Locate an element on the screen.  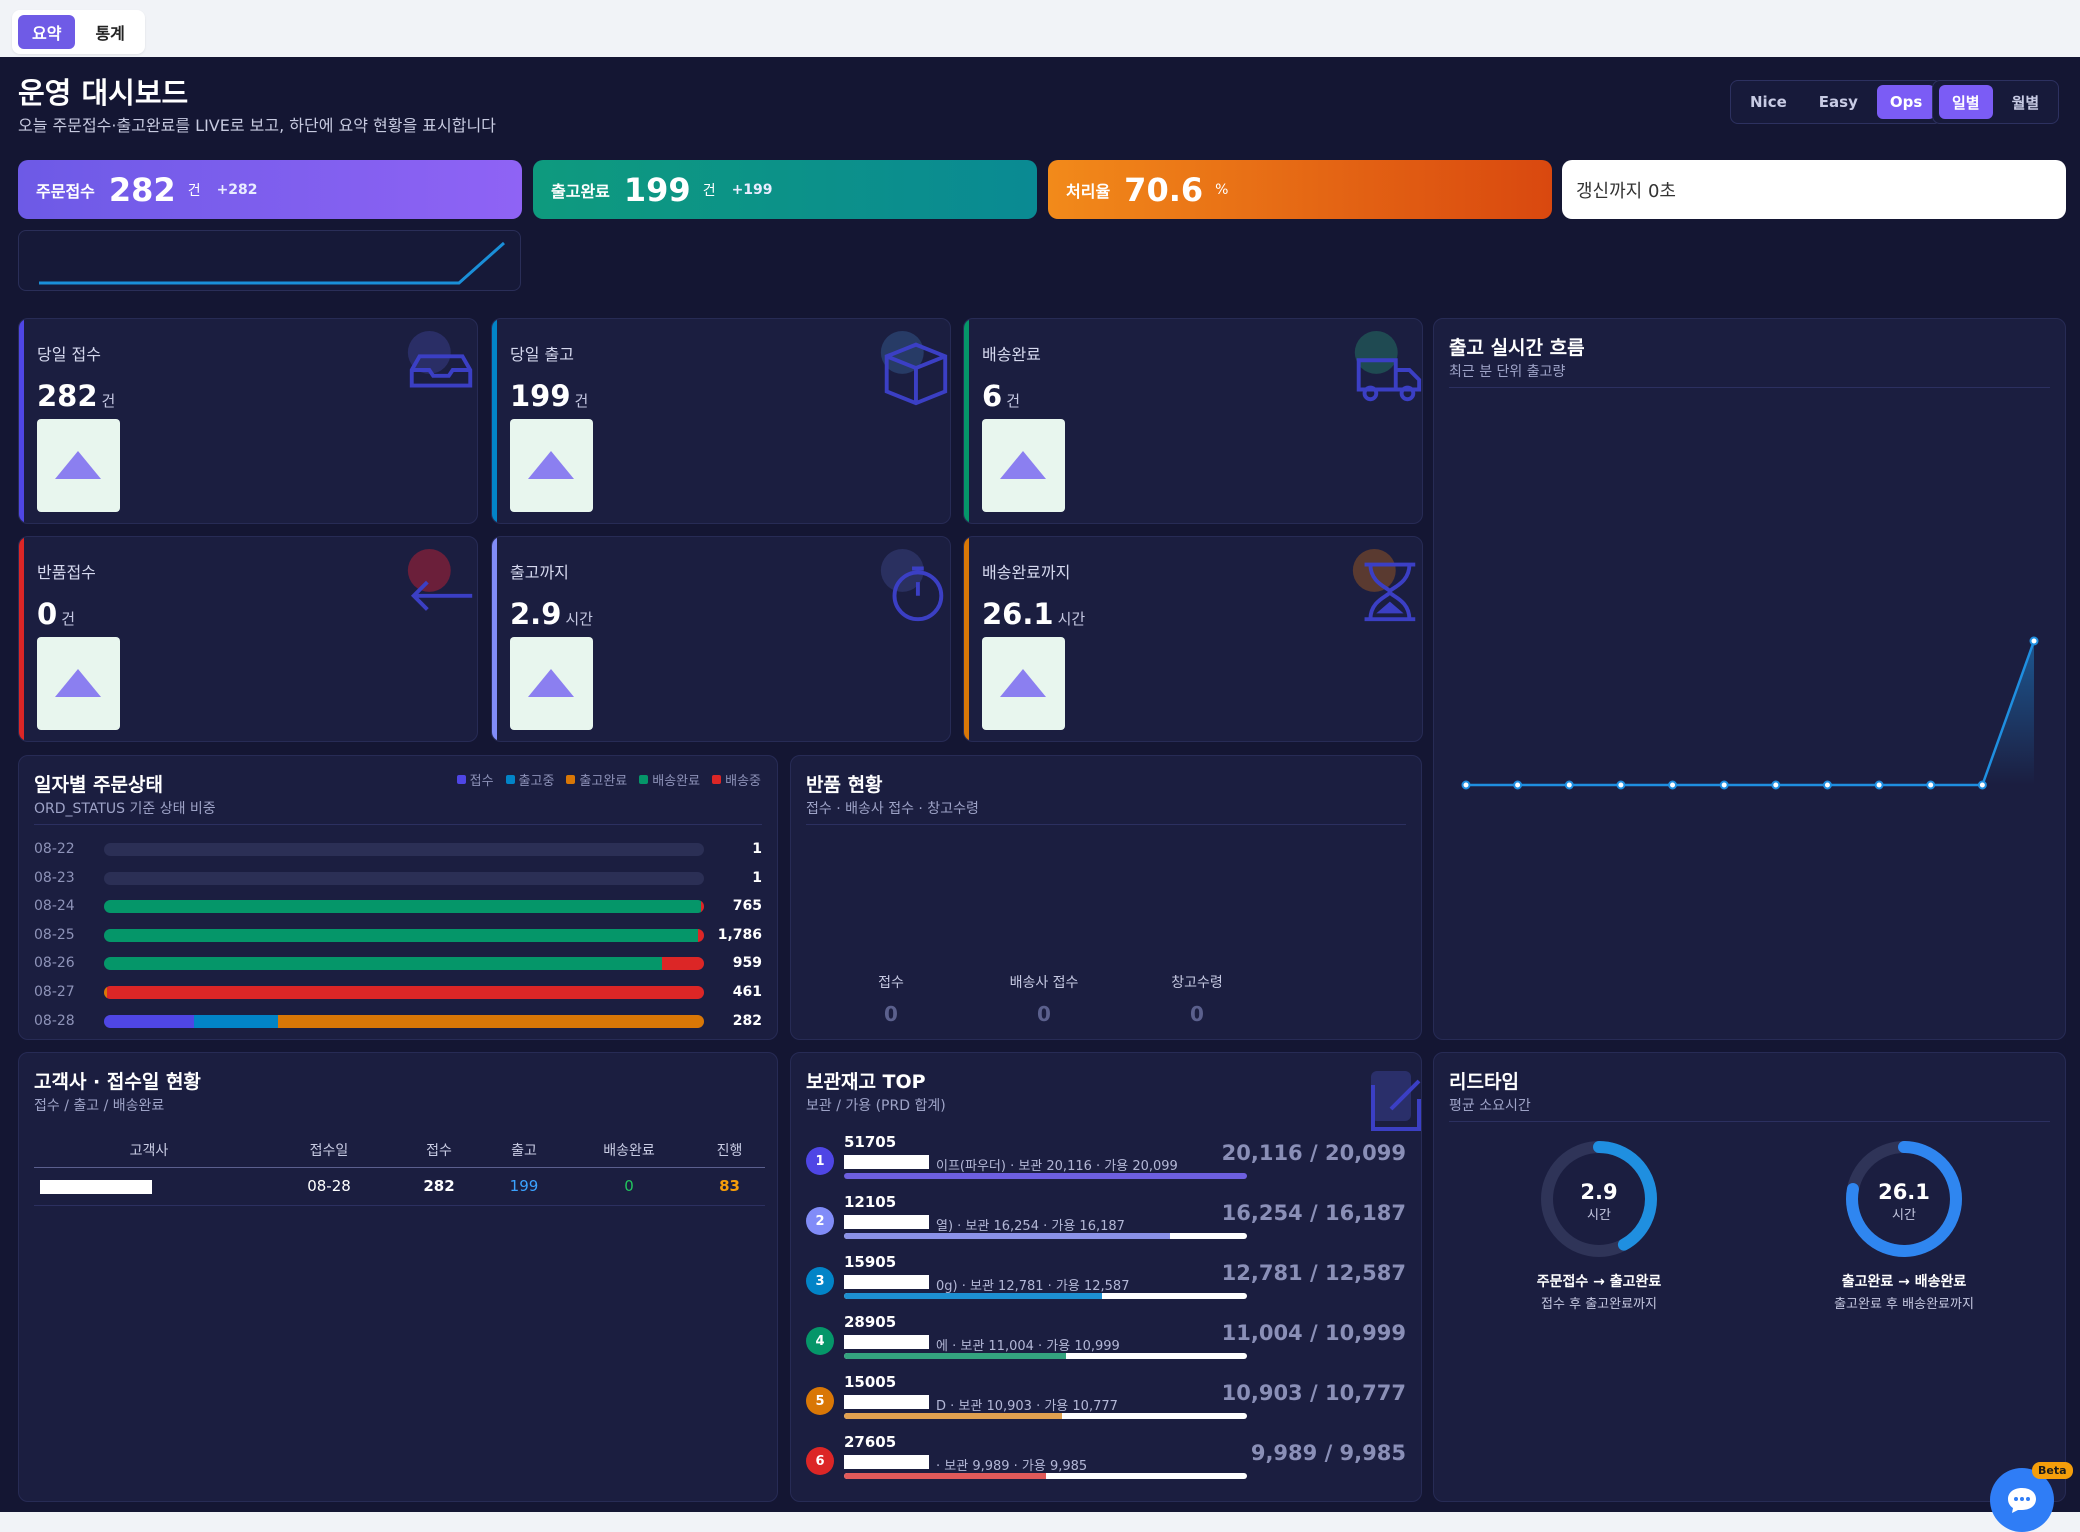
period-monthly-button: 월별 is located at coordinates (2025, 102).